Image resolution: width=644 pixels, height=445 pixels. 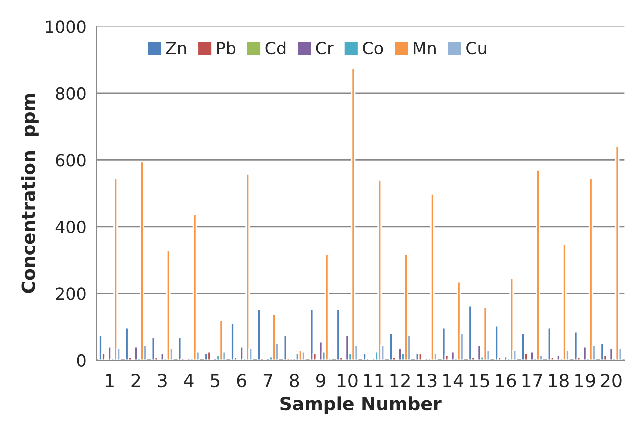 I want to click on x-axis-title: Sample Number, so click(x=361, y=405).